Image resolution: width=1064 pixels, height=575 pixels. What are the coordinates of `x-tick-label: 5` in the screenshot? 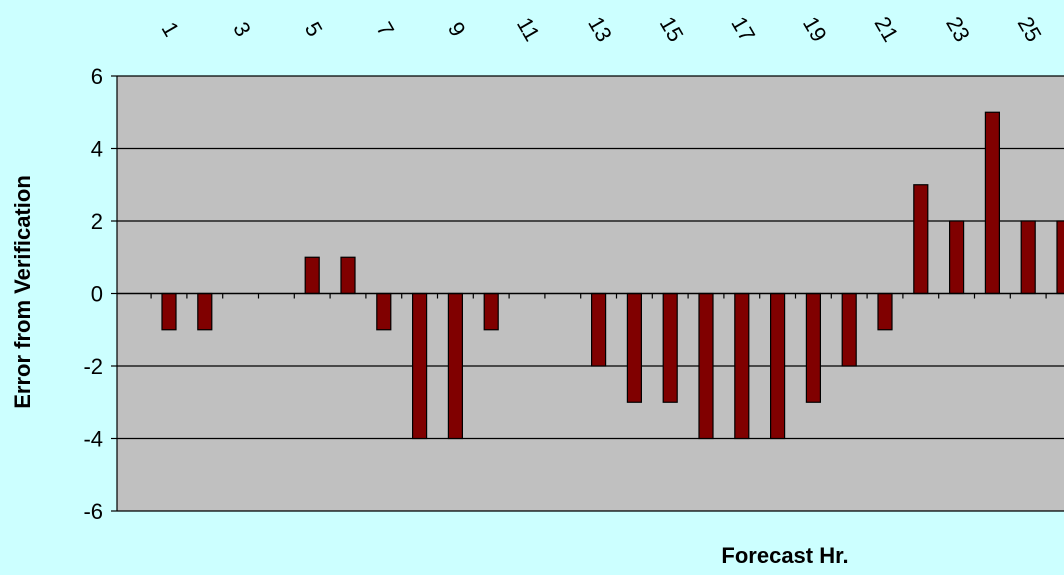 It's located at (314, 29).